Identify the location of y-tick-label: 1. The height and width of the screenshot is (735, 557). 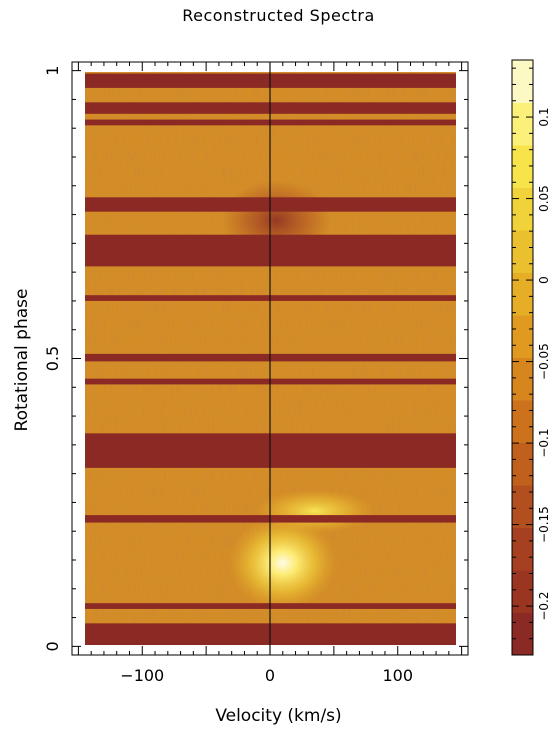
(52, 71).